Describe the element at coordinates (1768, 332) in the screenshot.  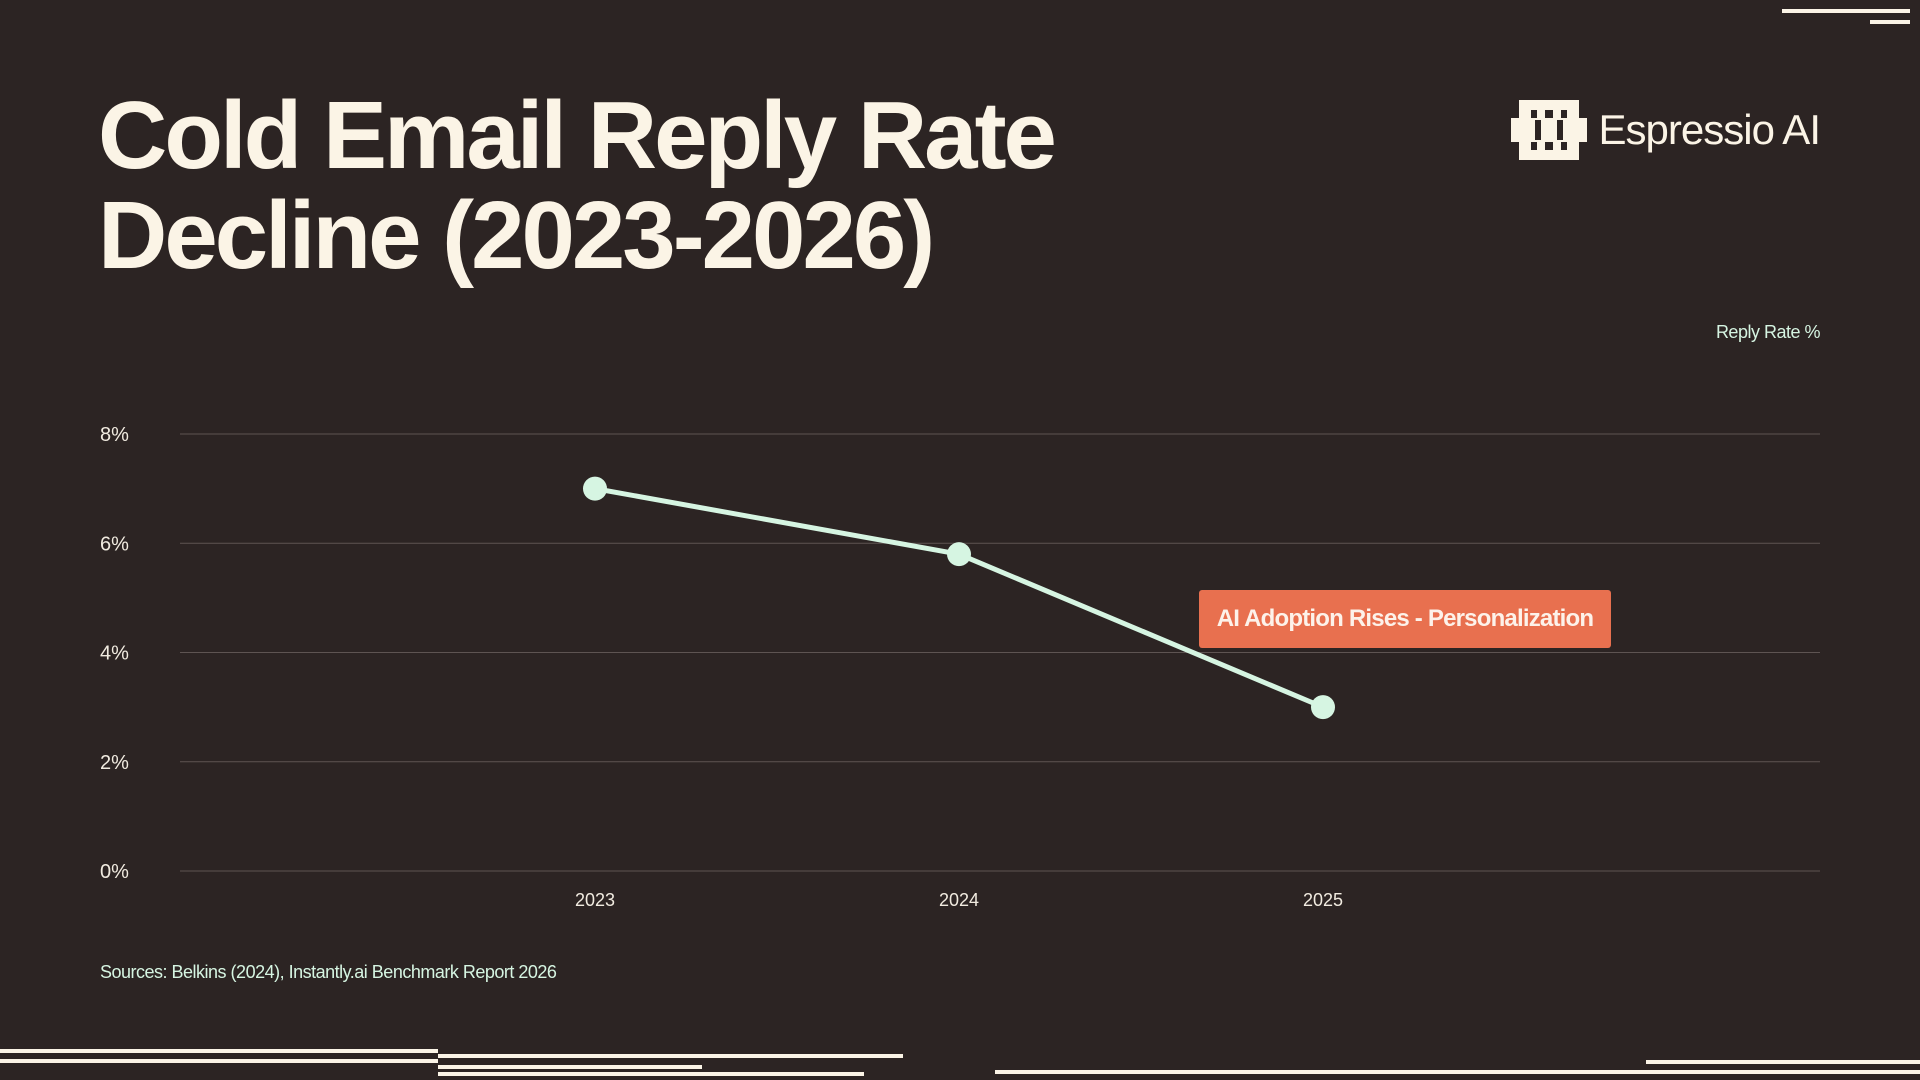
I see `series-legend-label: Reply Rate %` at that location.